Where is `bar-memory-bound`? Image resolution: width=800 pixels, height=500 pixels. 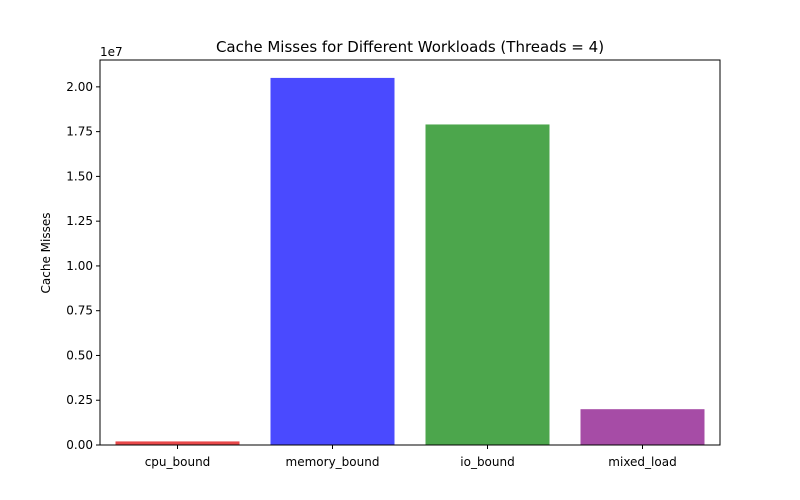
bar-memory-bound is located at coordinates (332, 261).